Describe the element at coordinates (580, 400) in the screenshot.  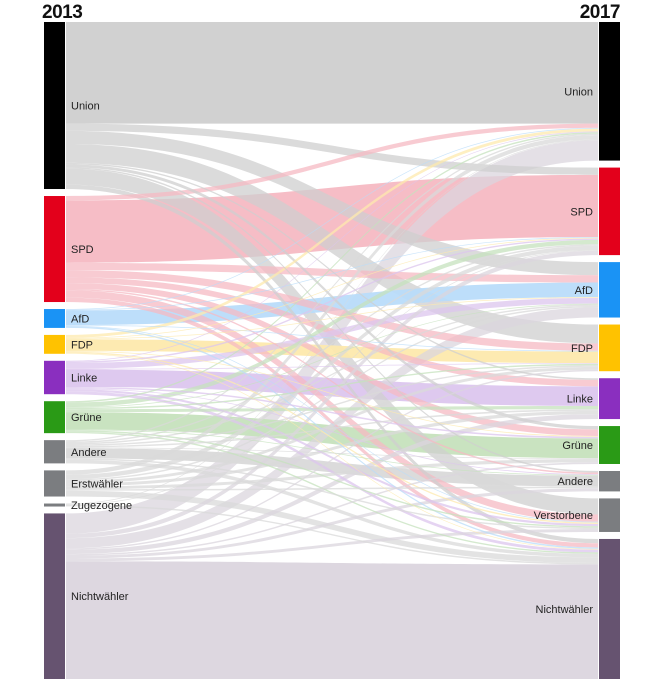
I see `right-label-linke: Linke` at that location.